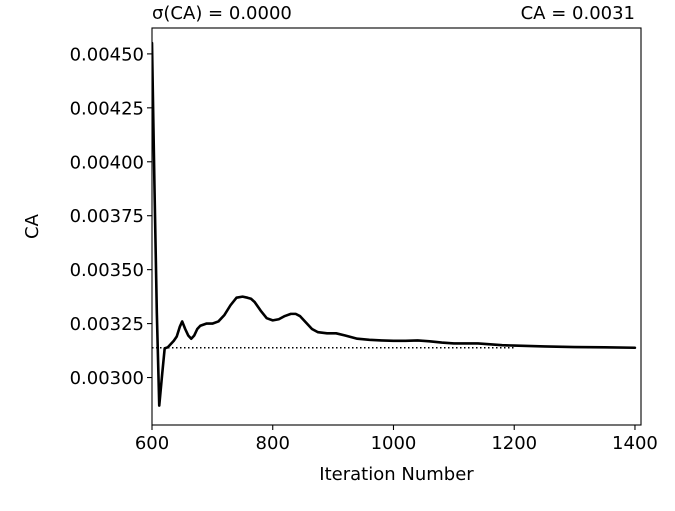  Describe the element at coordinates (32, 226) in the screenshot. I see `y-axis-label: CA` at that location.